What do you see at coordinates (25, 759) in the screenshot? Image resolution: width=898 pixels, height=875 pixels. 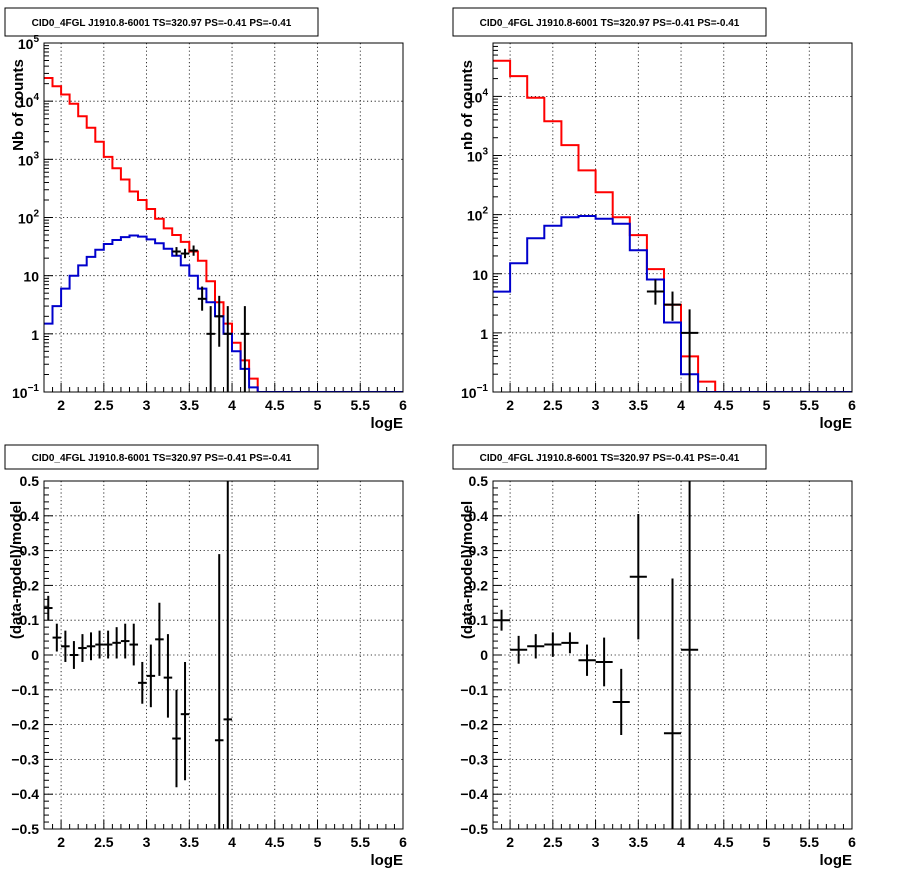 I see `y-tick-label: −0.3` at bounding box center [25, 759].